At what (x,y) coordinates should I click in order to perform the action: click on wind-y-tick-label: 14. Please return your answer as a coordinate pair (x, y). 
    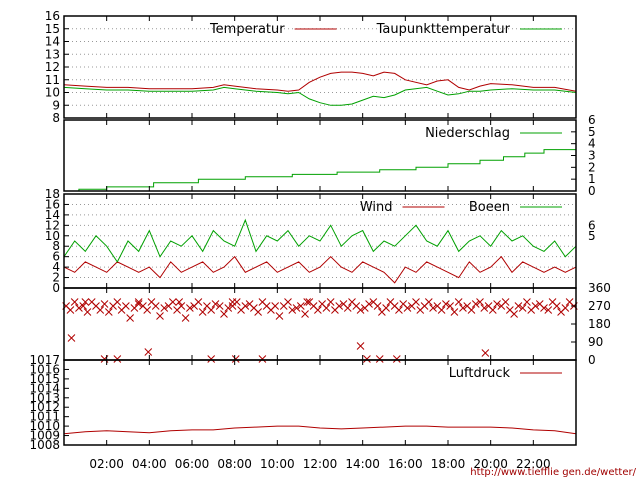
    Looking at the image, I should click on (52, 215).